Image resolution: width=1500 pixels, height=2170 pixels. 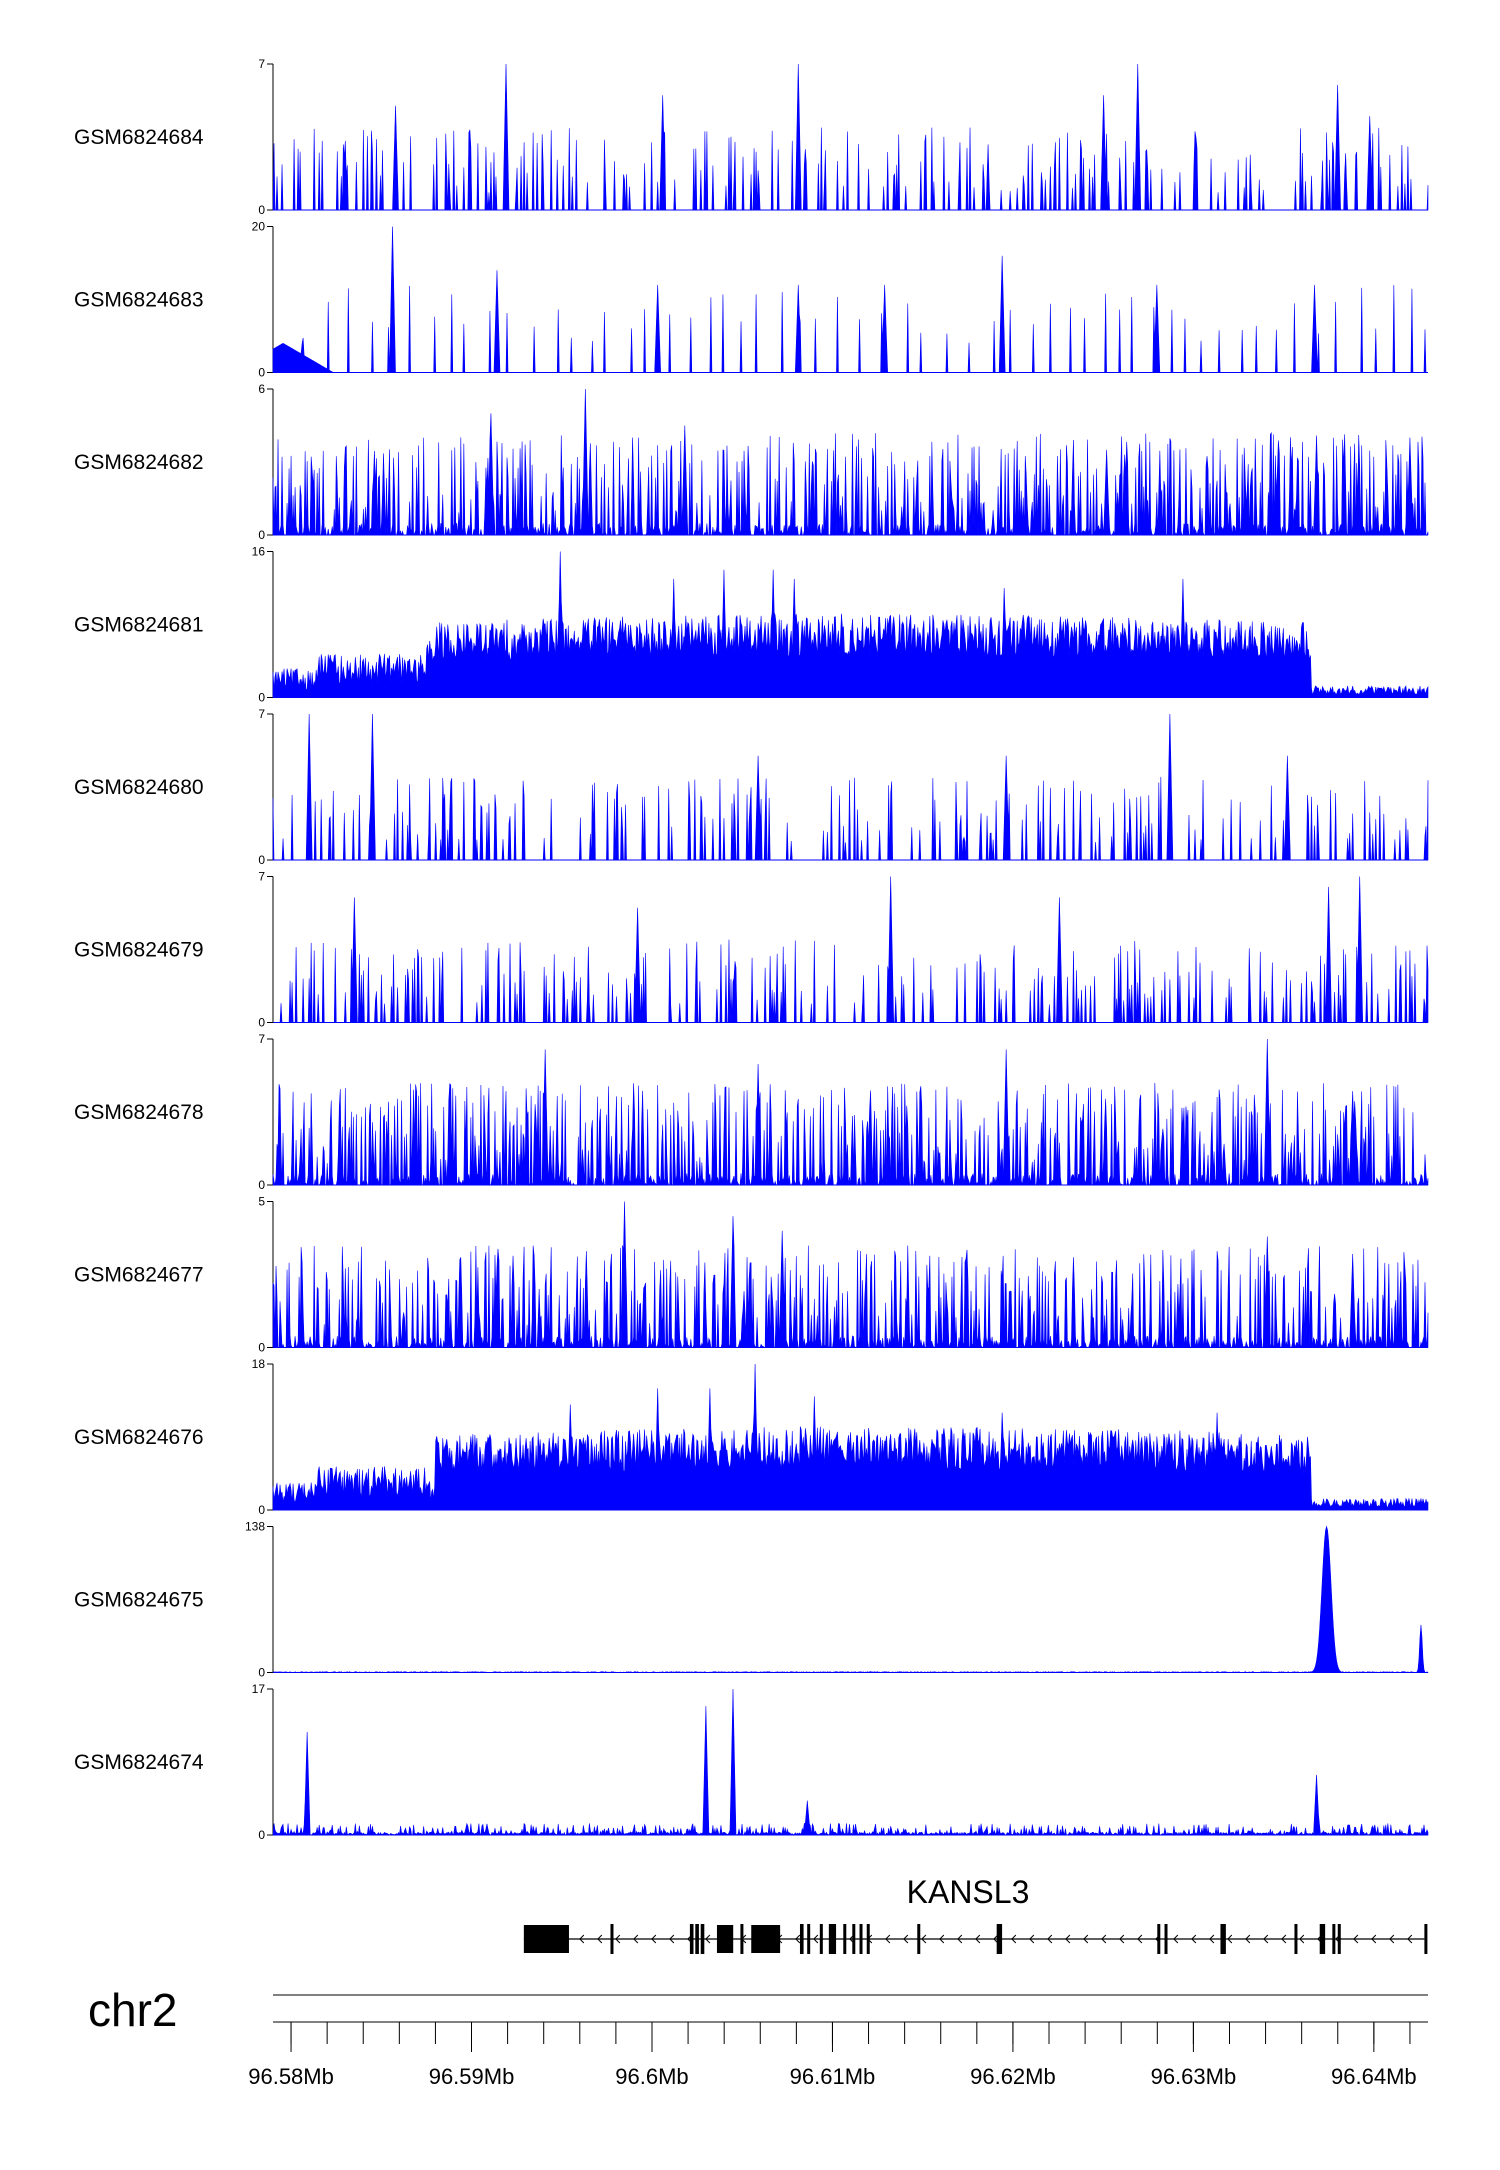 What do you see at coordinates (1374, 2076) in the screenshot?
I see `axis-tick-label: 96.64Mb` at bounding box center [1374, 2076].